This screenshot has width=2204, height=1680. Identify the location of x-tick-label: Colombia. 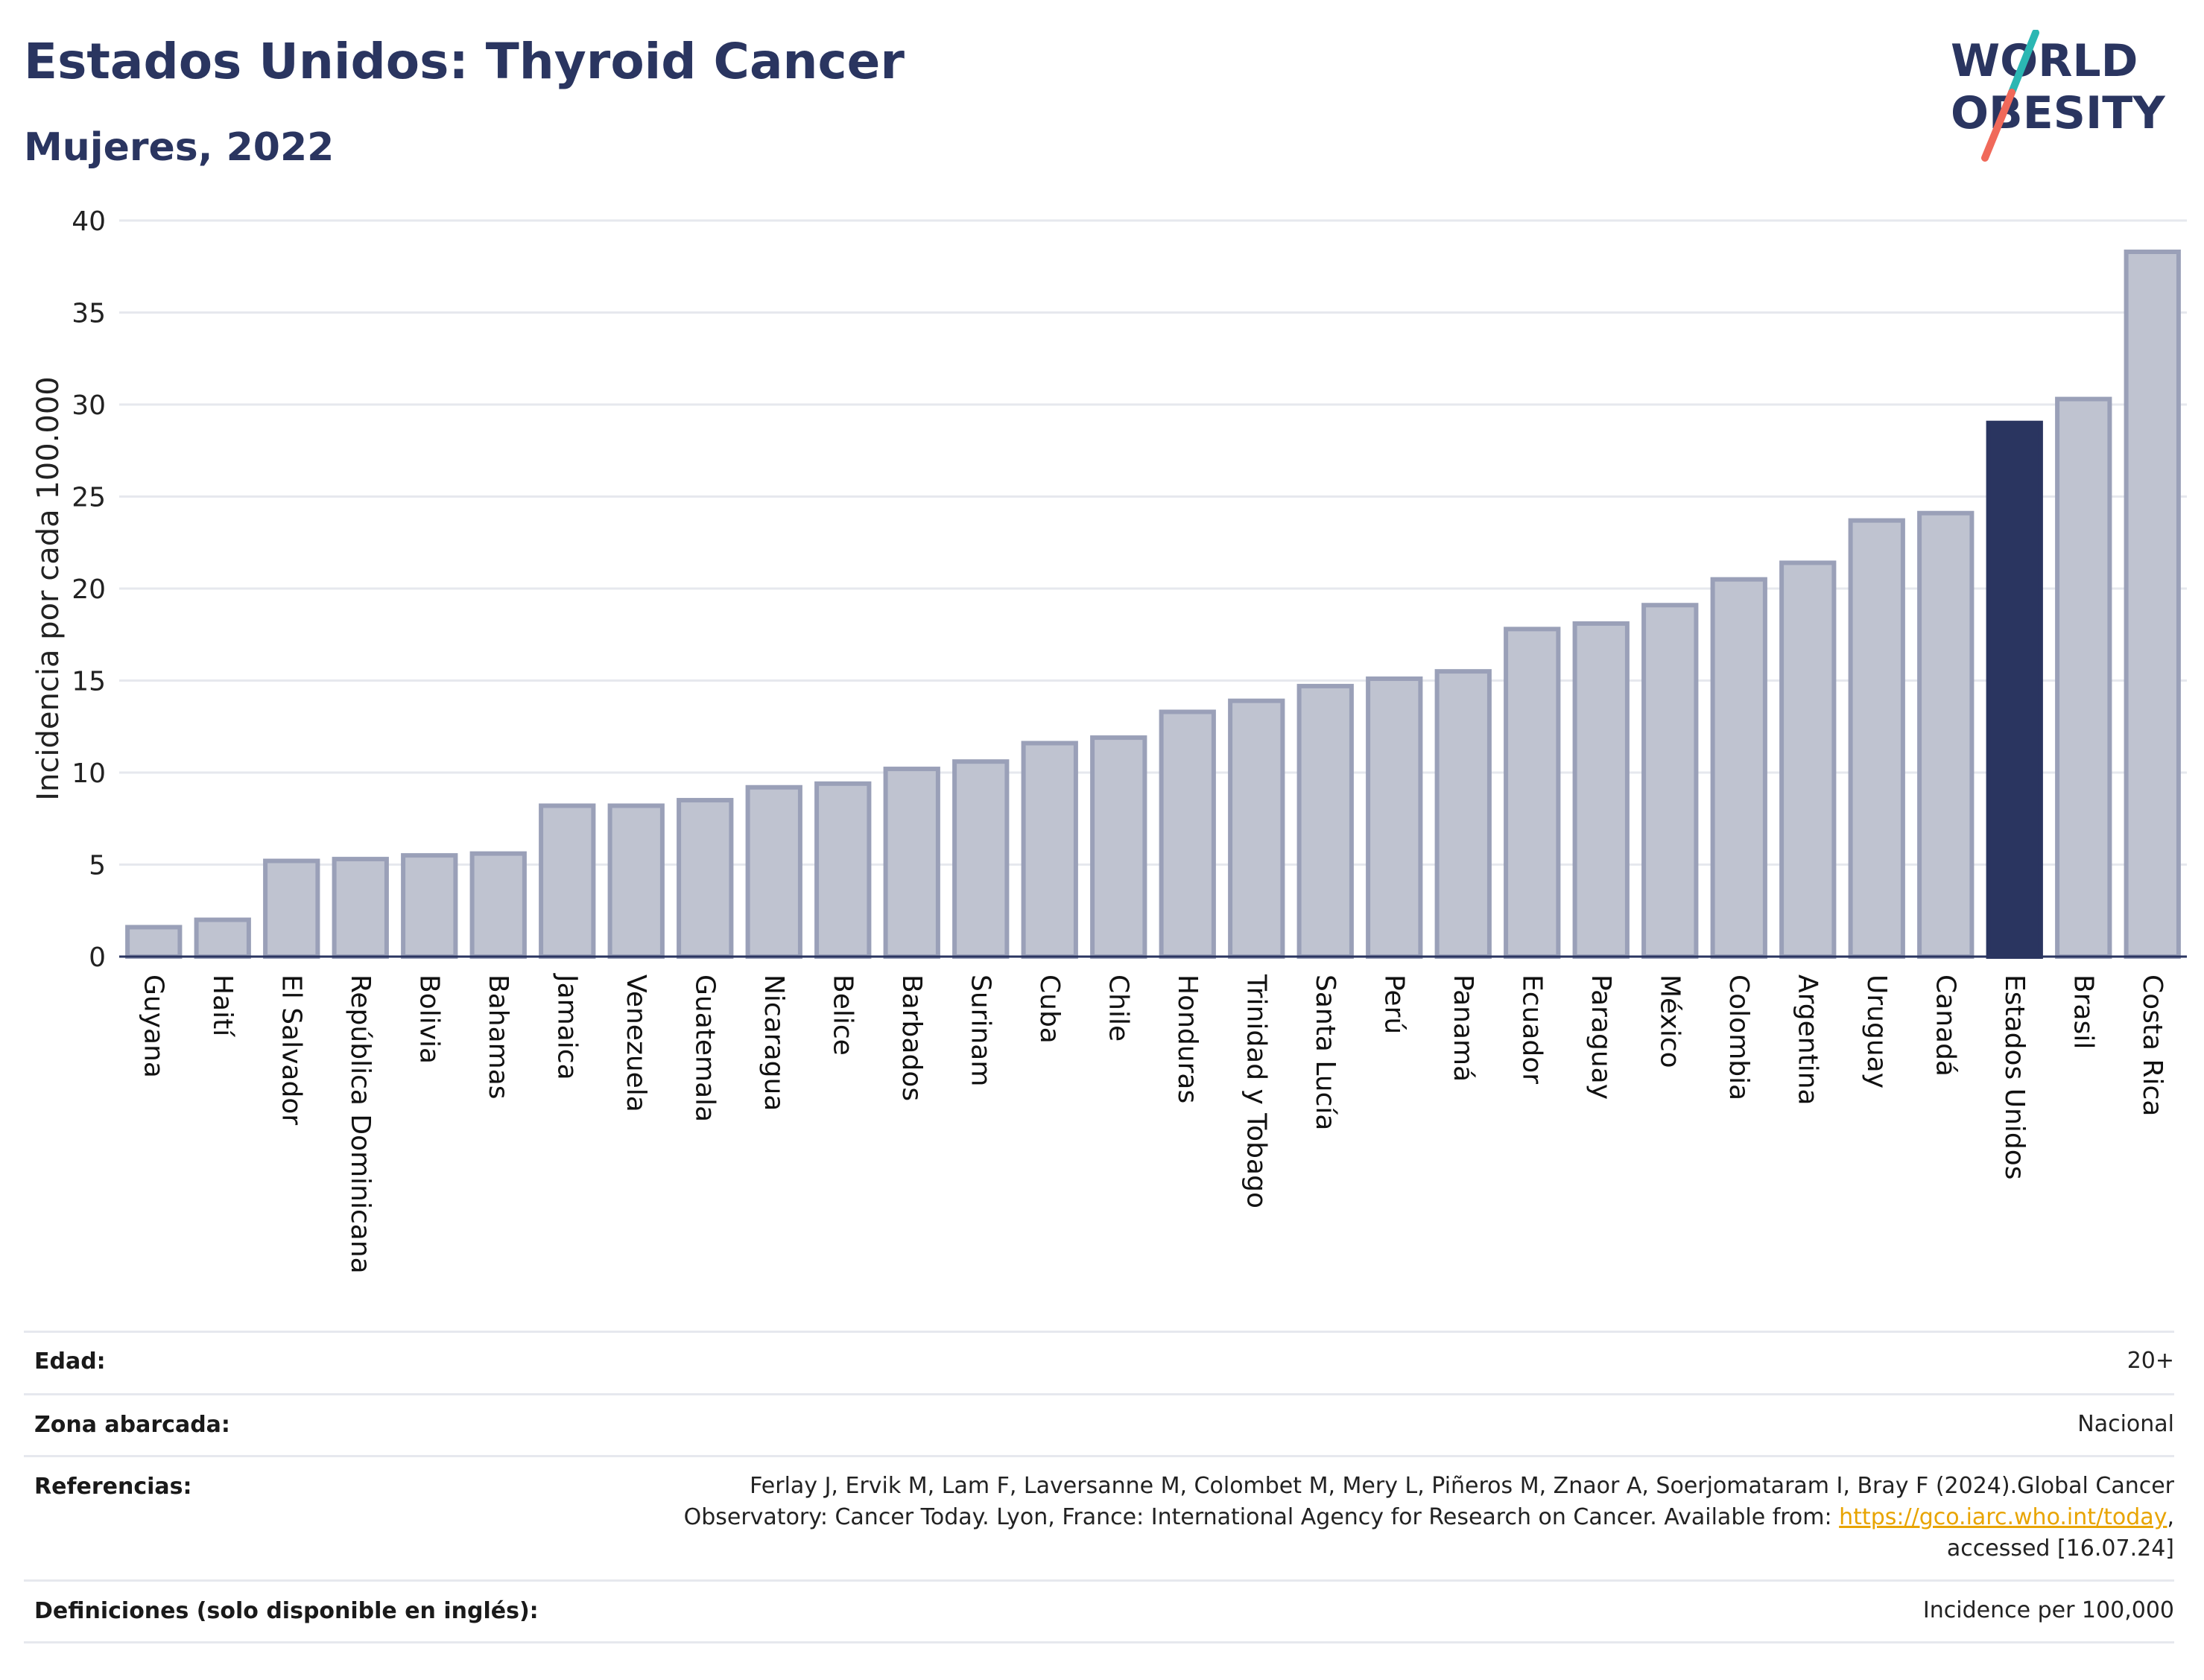
(1738, 1037).